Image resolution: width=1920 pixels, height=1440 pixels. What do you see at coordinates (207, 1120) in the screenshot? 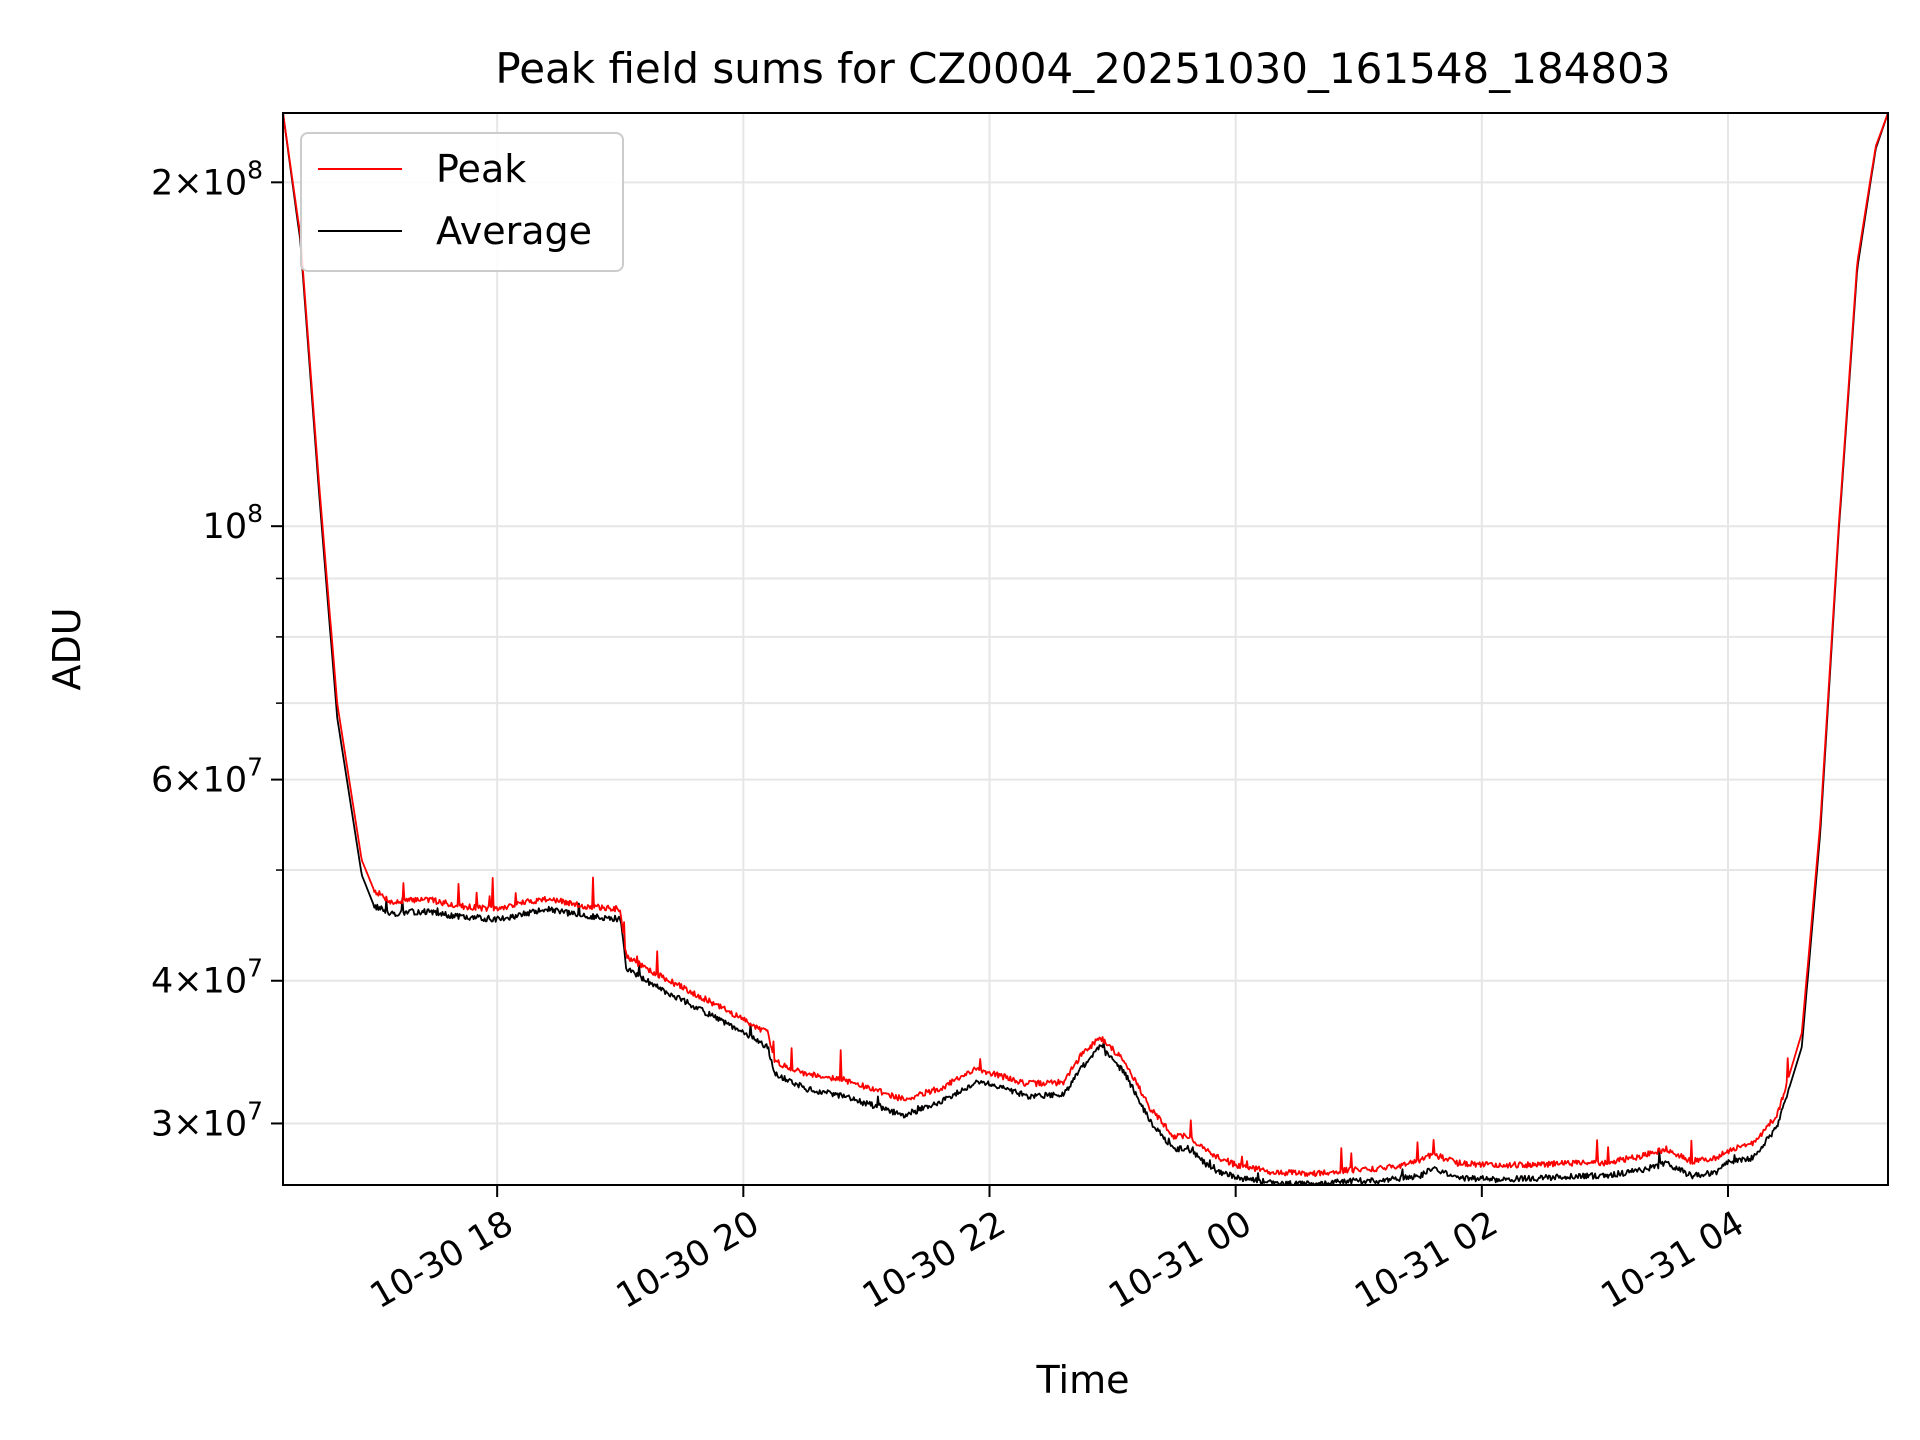
I see `y-tick-label: 3×107` at bounding box center [207, 1120].